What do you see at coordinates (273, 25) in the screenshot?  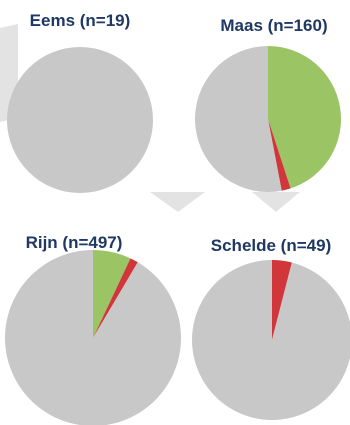 I see `pie-title-maas: Maas (n=160)` at bounding box center [273, 25].